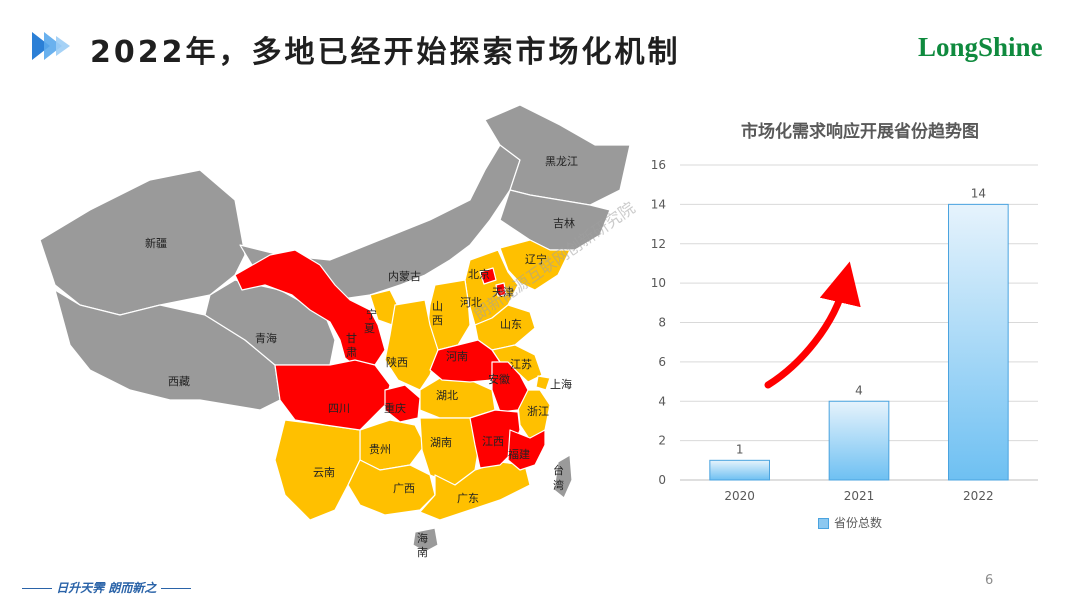 The image size is (1080, 608). I want to click on y-tick-label-7: 14, so click(658, 204).